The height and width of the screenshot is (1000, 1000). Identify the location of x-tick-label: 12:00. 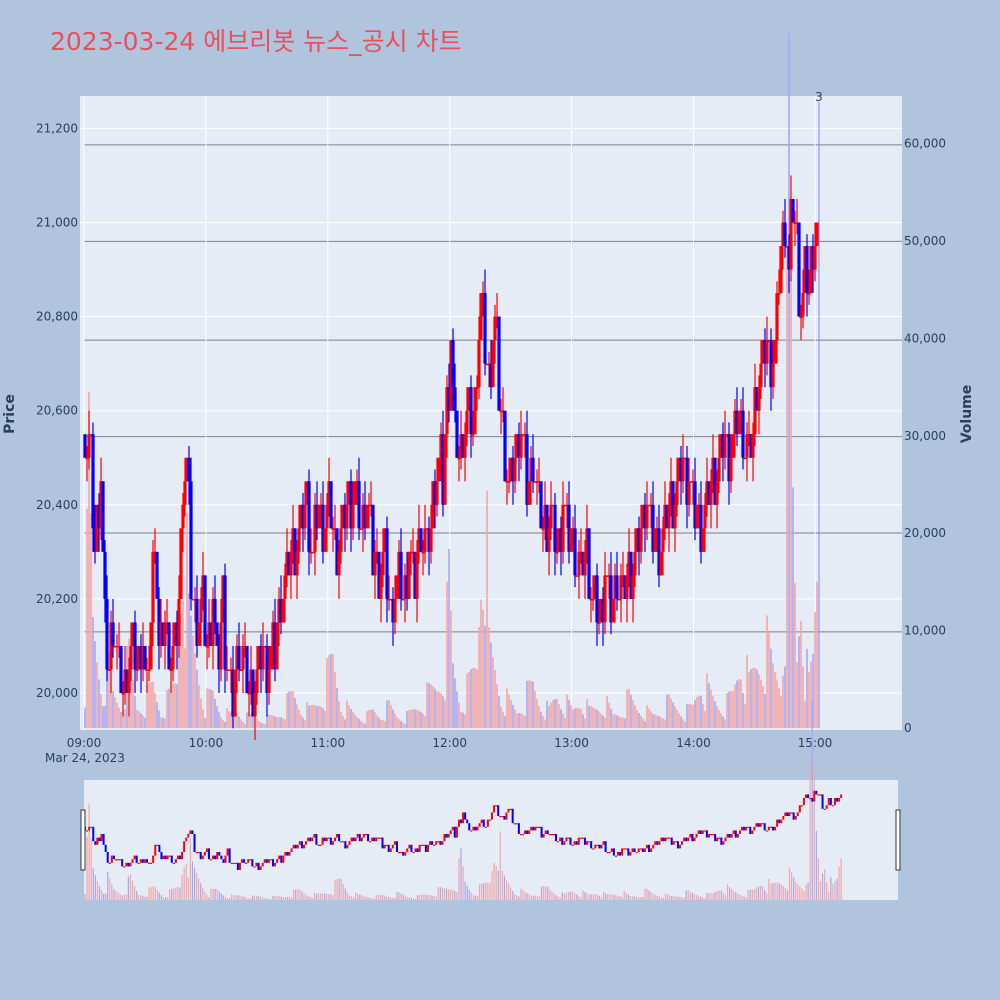
(449, 743).